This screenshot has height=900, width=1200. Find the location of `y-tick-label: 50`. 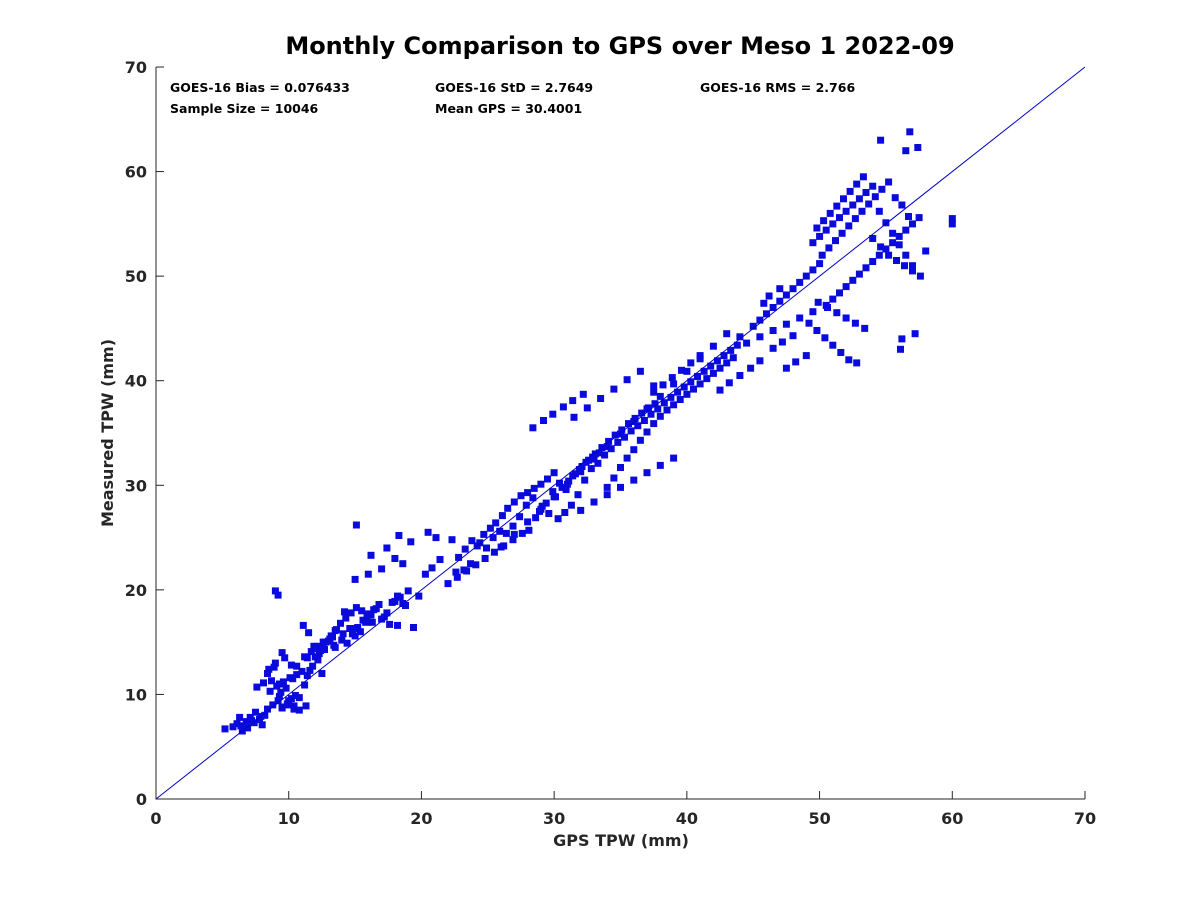

y-tick-label: 50 is located at coordinates (136, 276).